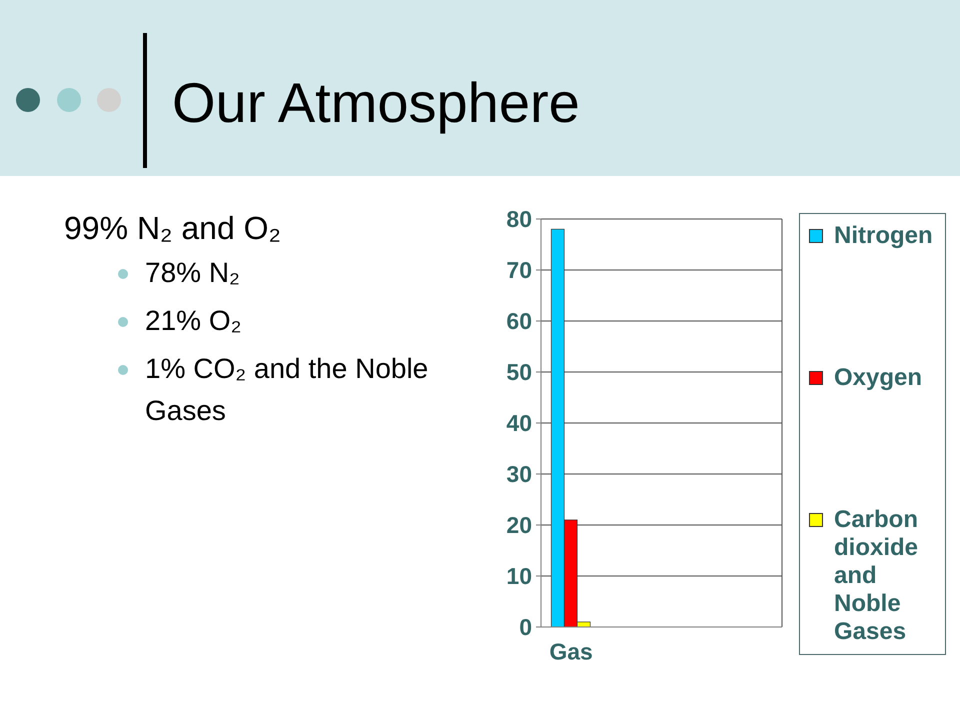 This screenshot has height=720, width=960. What do you see at coordinates (519, 525) in the screenshot?
I see `y-tick-label: 20` at bounding box center [519, 525].